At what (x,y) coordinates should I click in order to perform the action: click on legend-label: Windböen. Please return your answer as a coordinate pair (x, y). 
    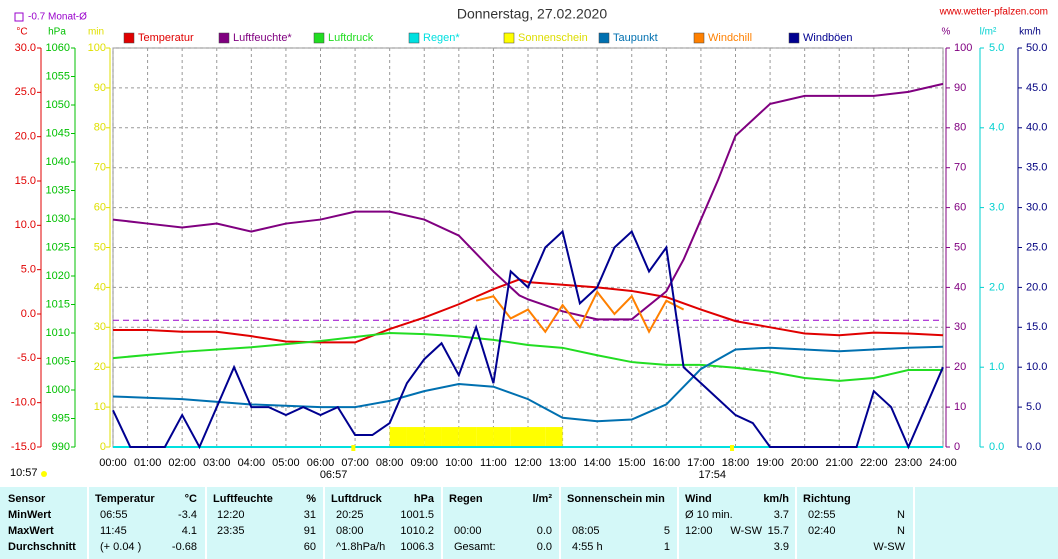
    Looking at the image, I should click on (828, 38).